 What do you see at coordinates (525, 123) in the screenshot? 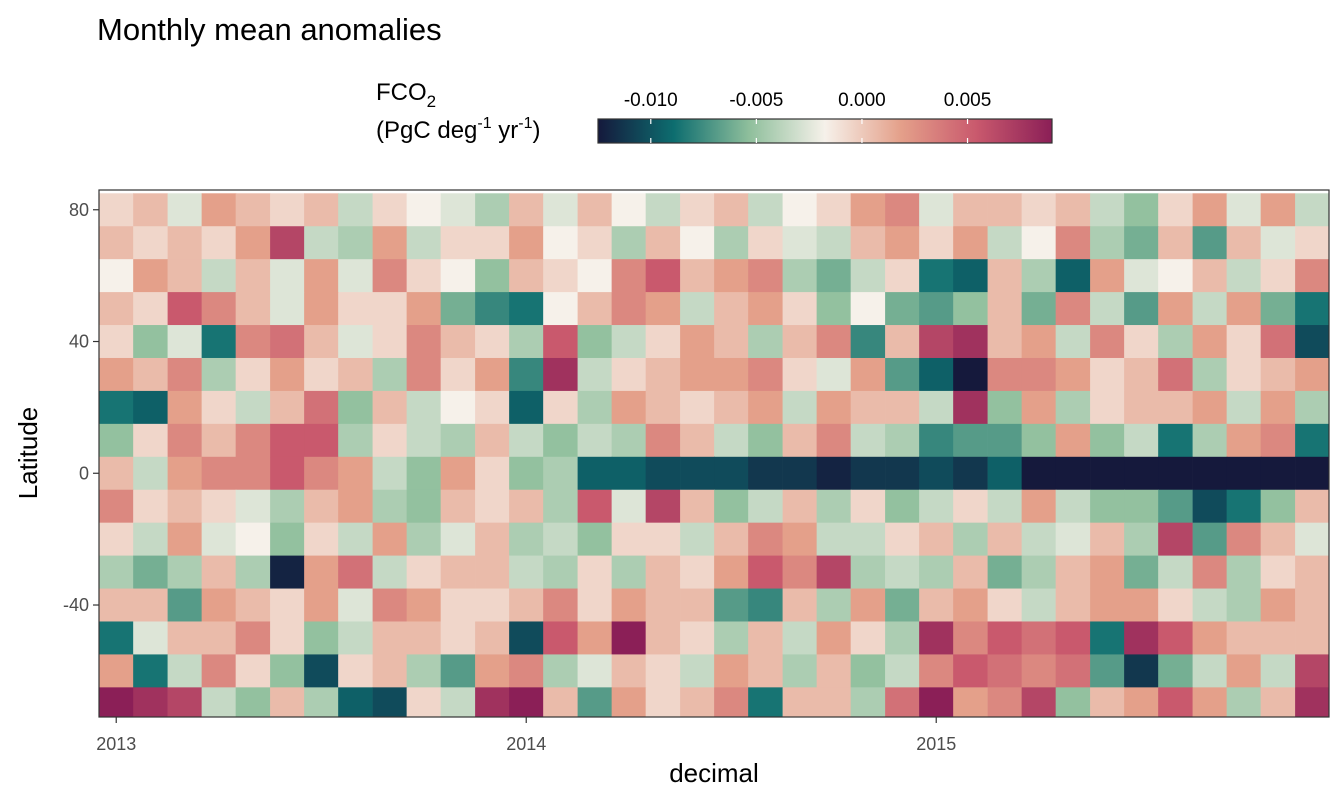
I see `legend-unit-sup2: -1` at bounding box center [525, 123].